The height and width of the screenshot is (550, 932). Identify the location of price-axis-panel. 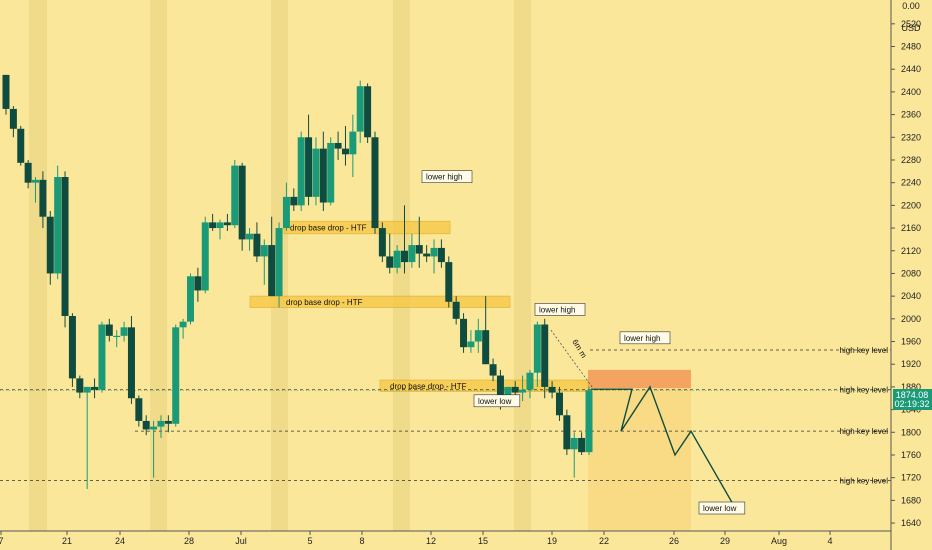
(911, 275).